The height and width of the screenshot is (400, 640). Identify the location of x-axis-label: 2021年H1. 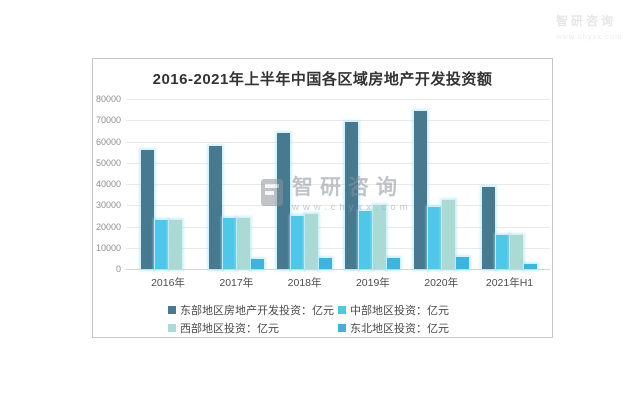
(509, 283).